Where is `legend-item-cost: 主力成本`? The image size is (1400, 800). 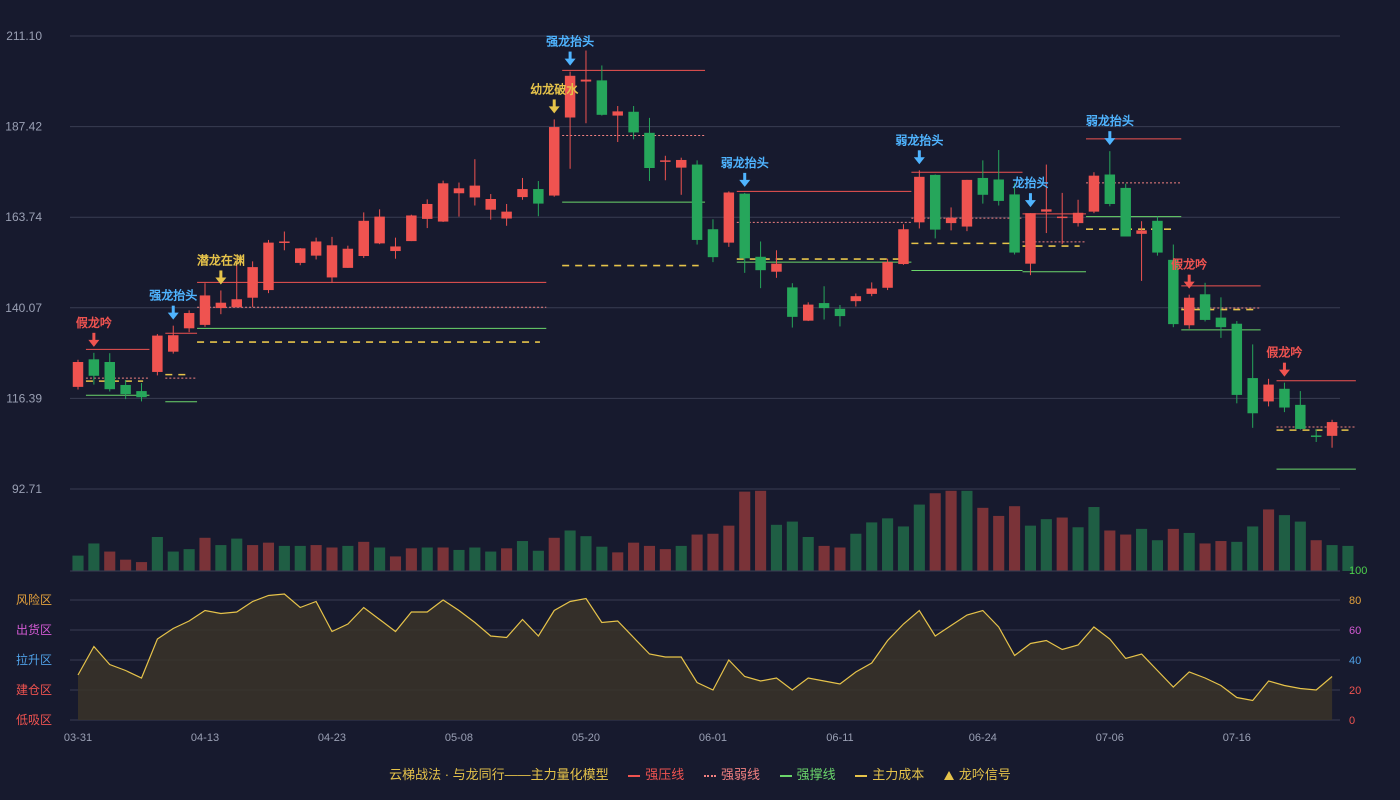
legend-item-cost: 主力成本 is located at coordinates (889, 773).